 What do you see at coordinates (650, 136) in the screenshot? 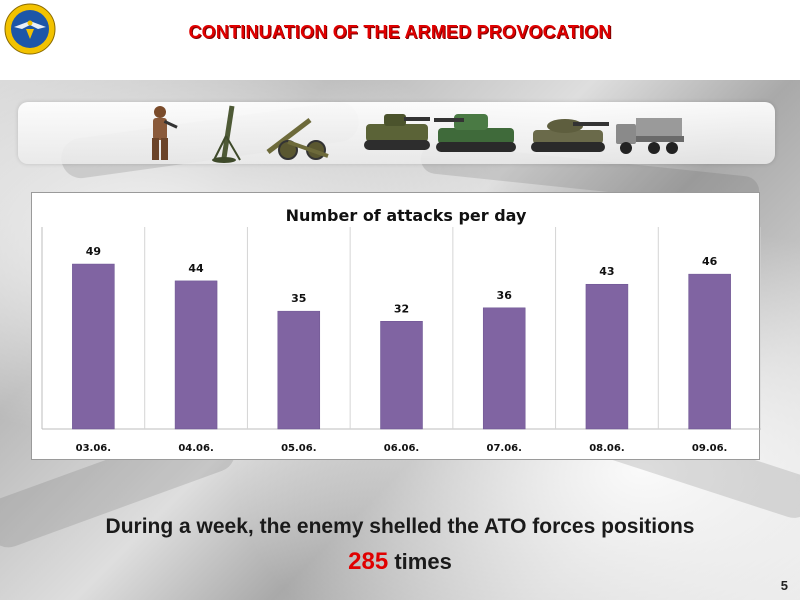
I see `rocket-launcher-truck-icon` at bounding box center [650, 136].